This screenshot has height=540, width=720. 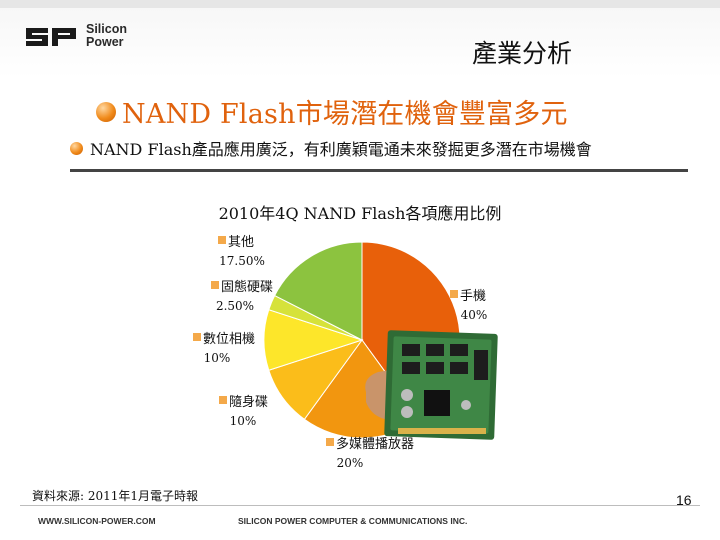 I want to click on ssd-photo, so click(x=431, y=385).